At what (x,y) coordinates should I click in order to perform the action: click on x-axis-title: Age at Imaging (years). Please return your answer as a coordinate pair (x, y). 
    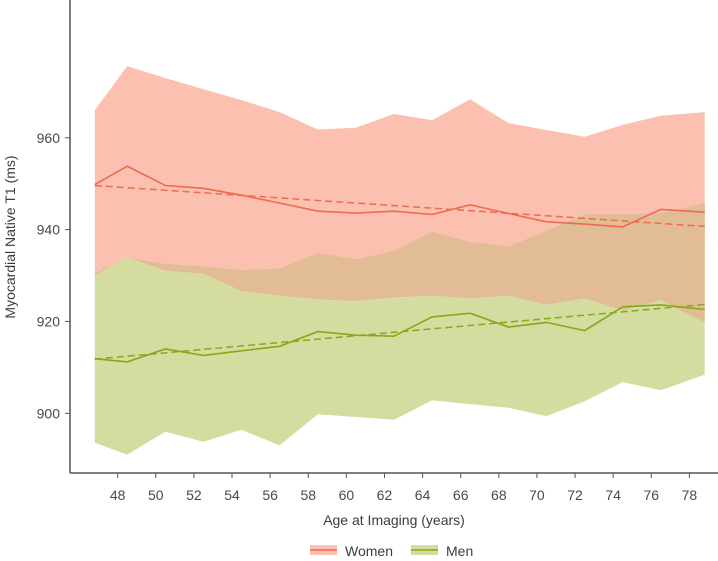
    Looking at the image, I should click on (394, 520).